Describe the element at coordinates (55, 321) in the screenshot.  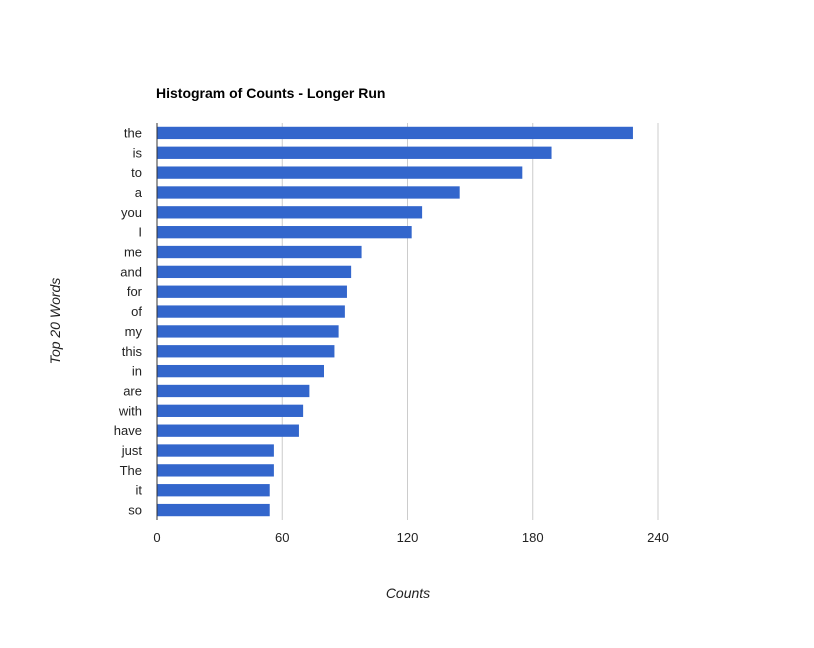
I see `y-axis-title: Top 20 Words` at that location.